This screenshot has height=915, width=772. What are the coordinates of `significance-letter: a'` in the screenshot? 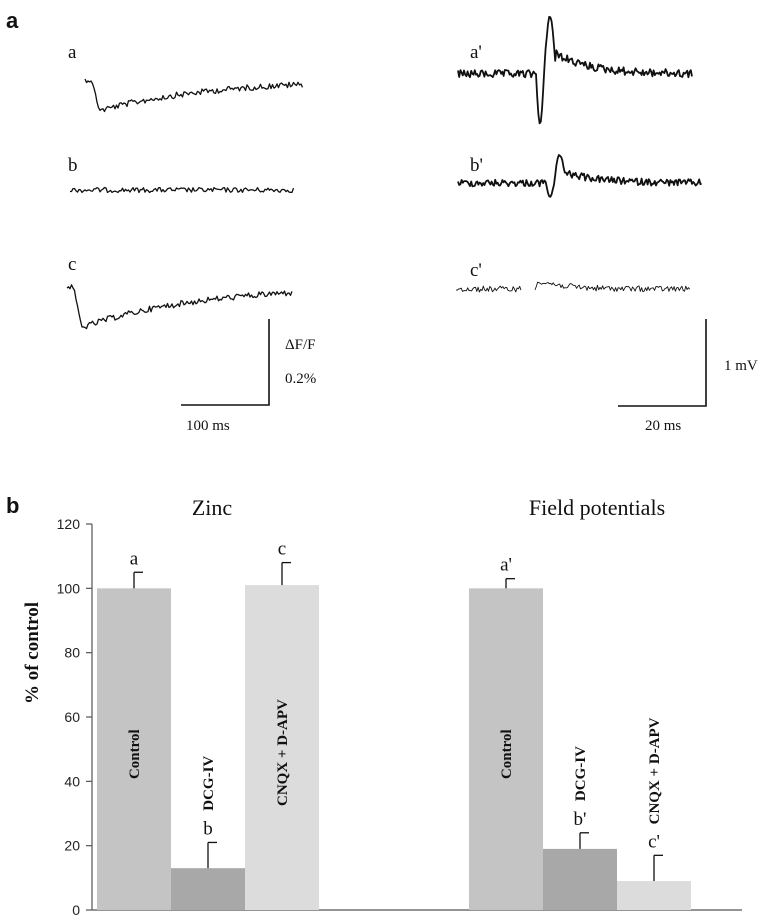 It's located at (506, 565).